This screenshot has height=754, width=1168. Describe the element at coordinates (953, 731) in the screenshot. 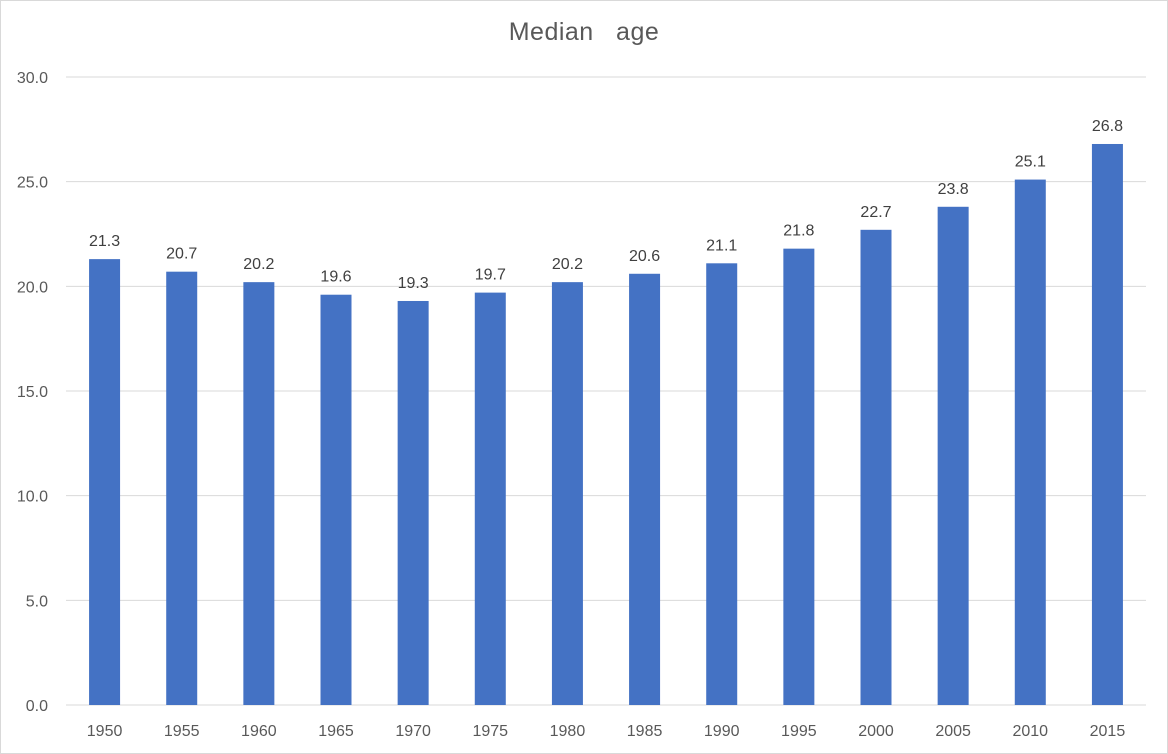

I see `x-tick-label: 2005` at that location.